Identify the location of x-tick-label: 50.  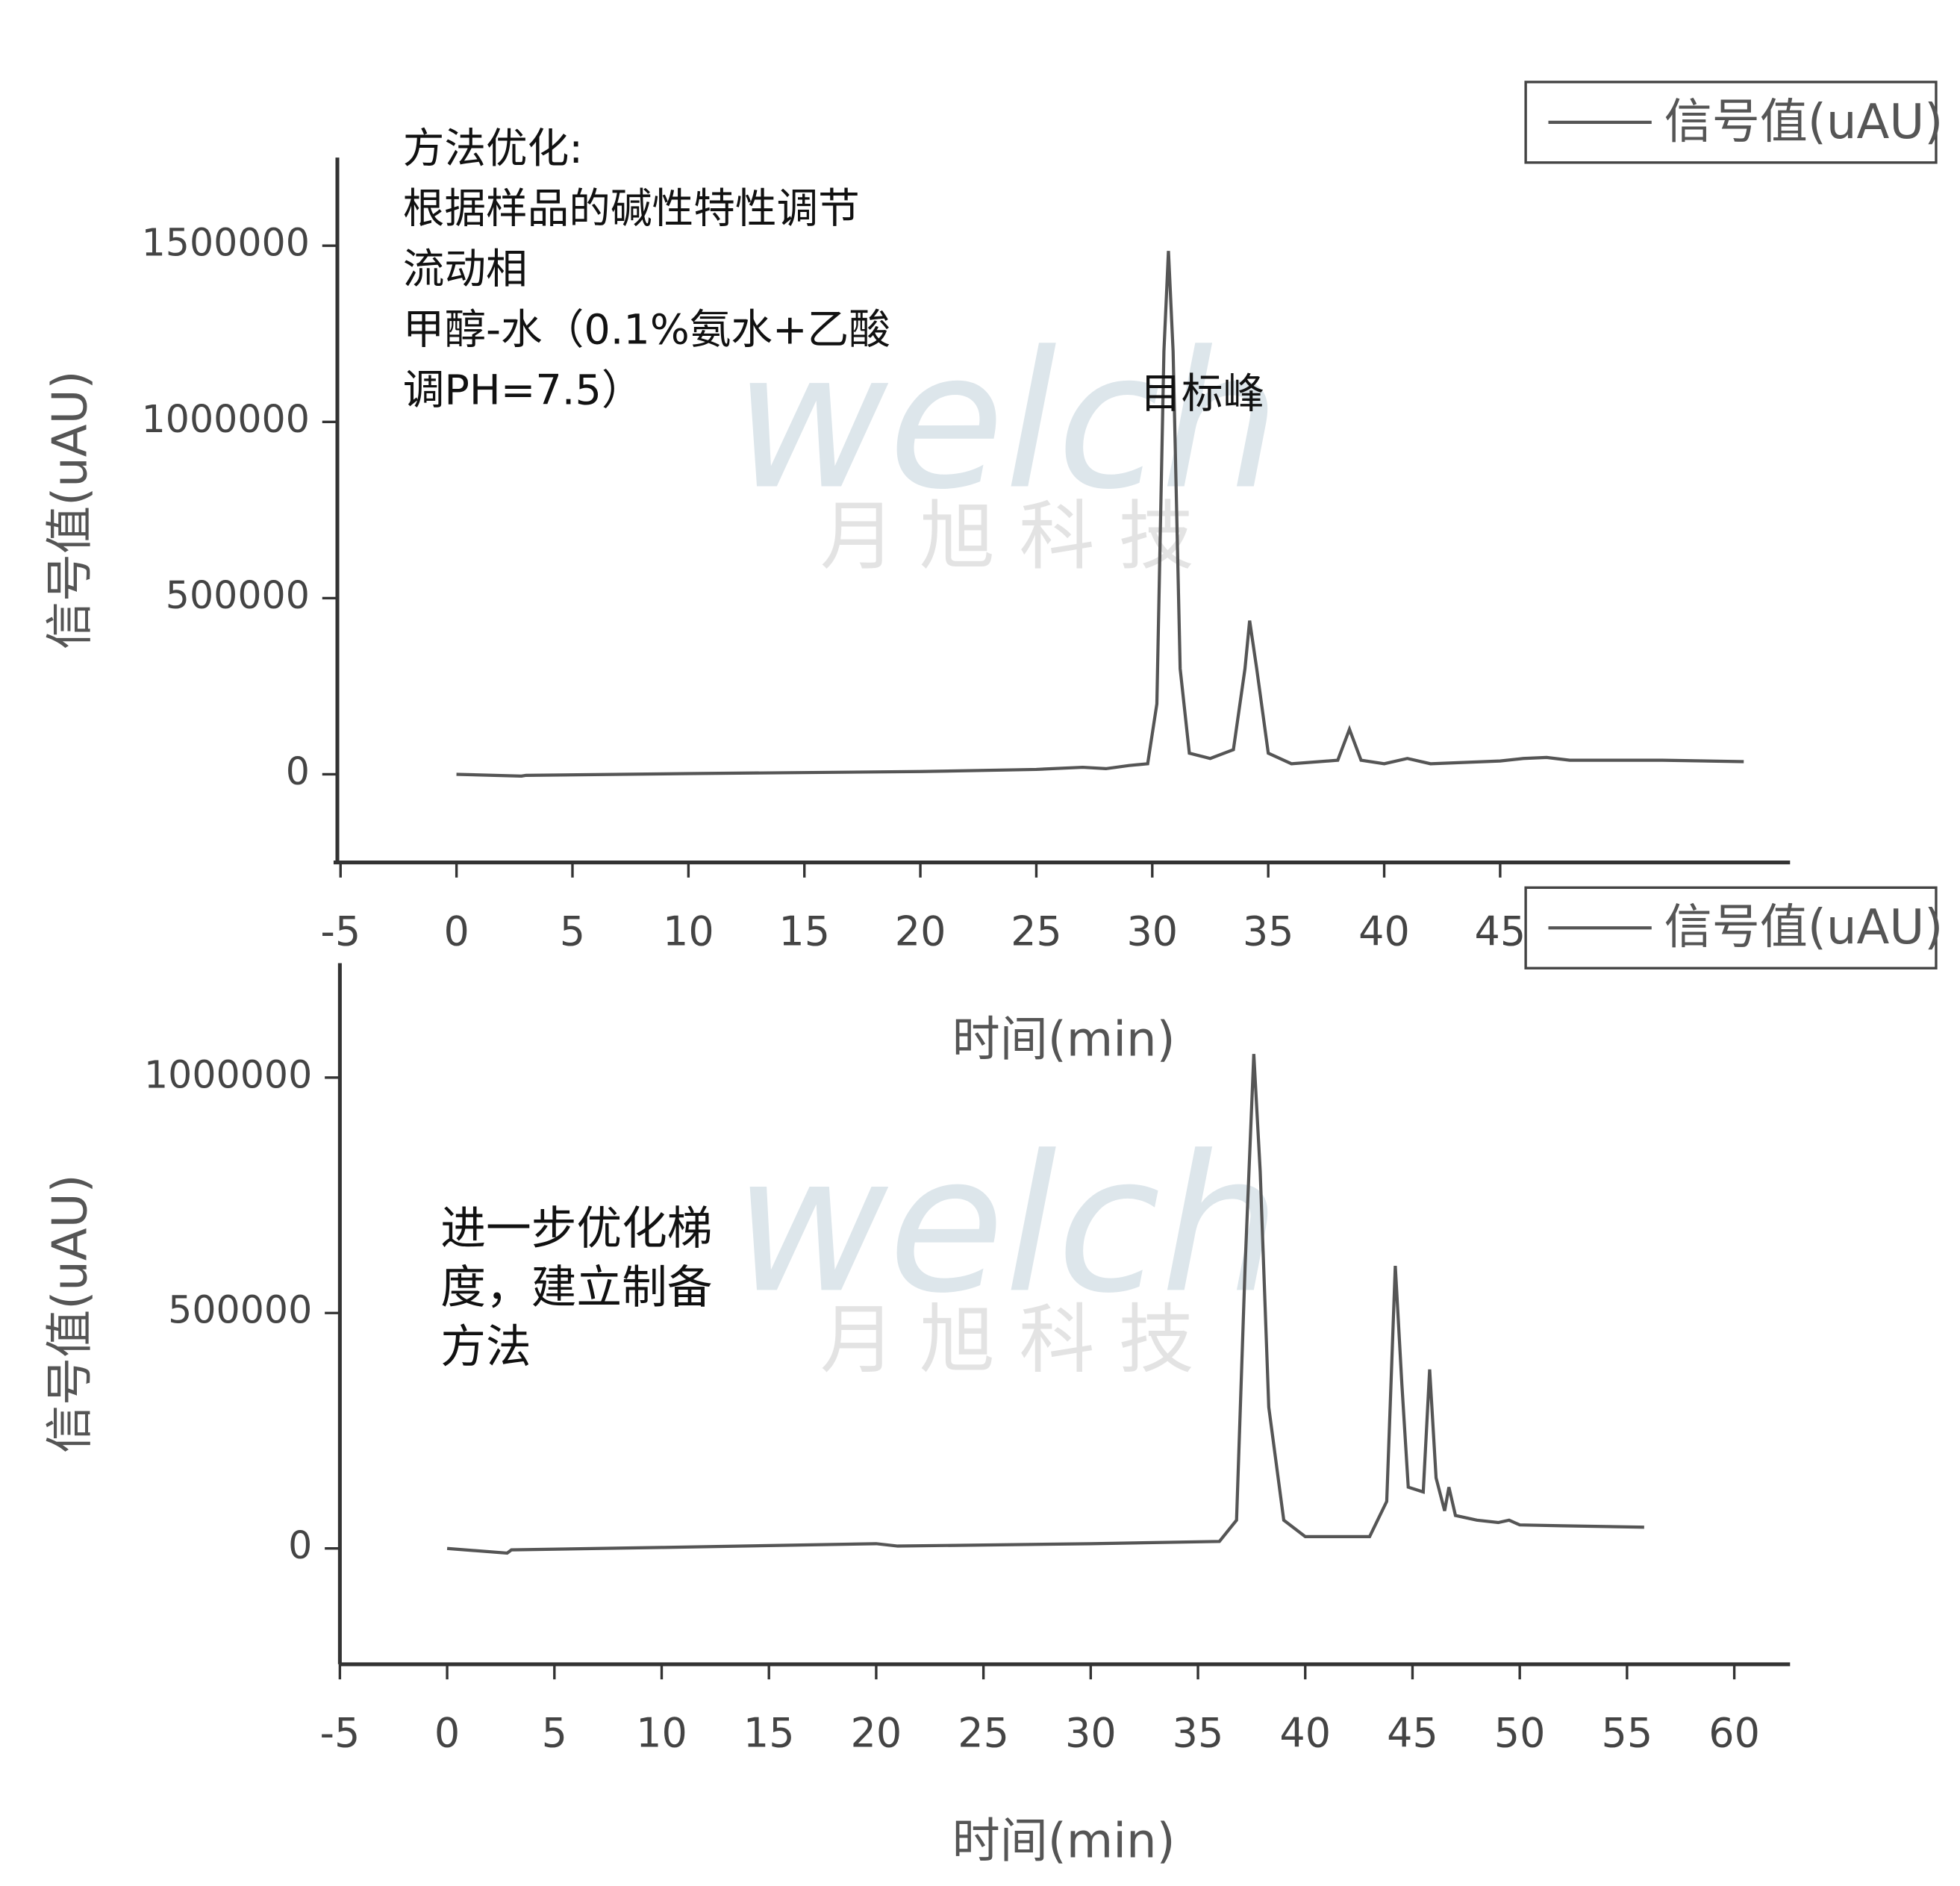
(1520, 1733).